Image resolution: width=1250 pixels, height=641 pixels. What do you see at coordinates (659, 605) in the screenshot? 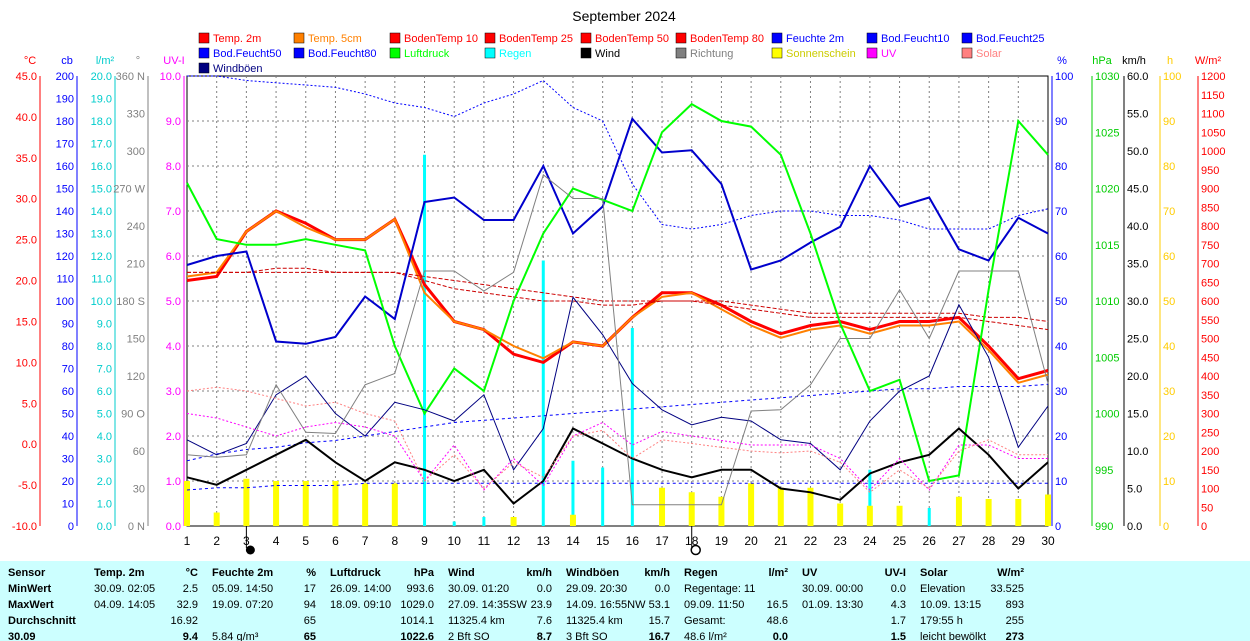
I see `stats-cell: 53.1` at bounding box center [659, 605].